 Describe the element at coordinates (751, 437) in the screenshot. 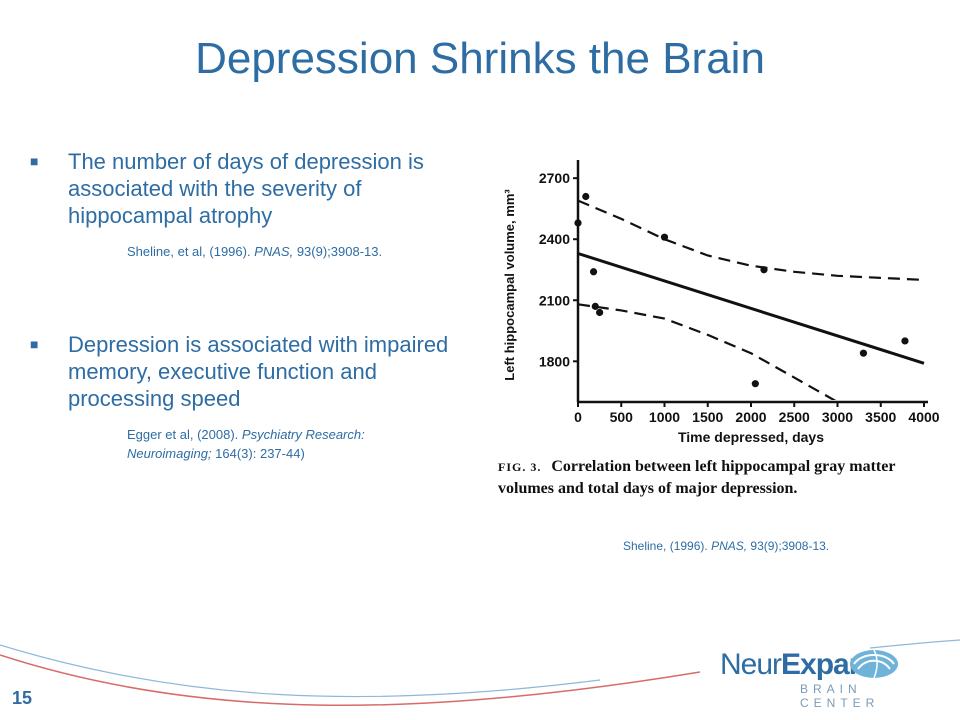

I see `x-axis-label: Time depressed, days` at that location.